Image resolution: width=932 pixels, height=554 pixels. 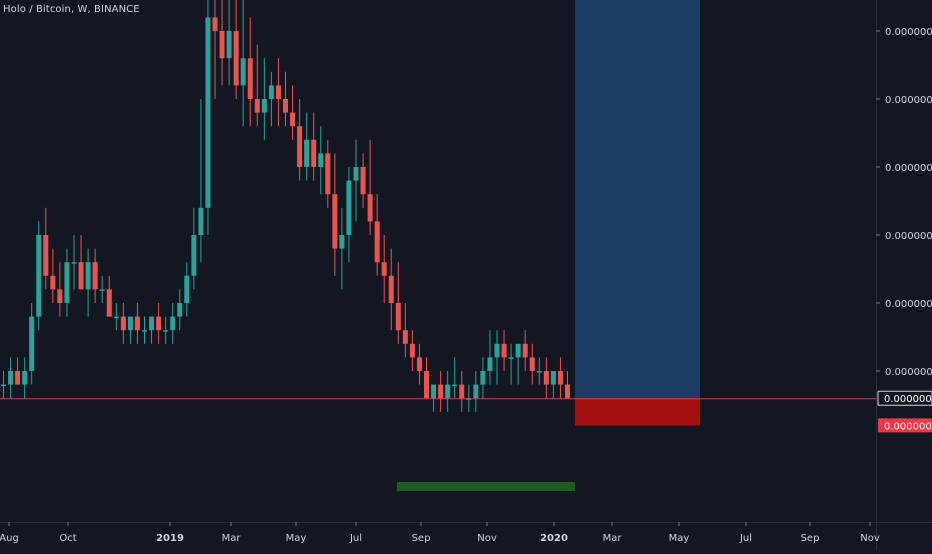 I want to click on x-tick-label: Oct, so click(x=67, y=538).